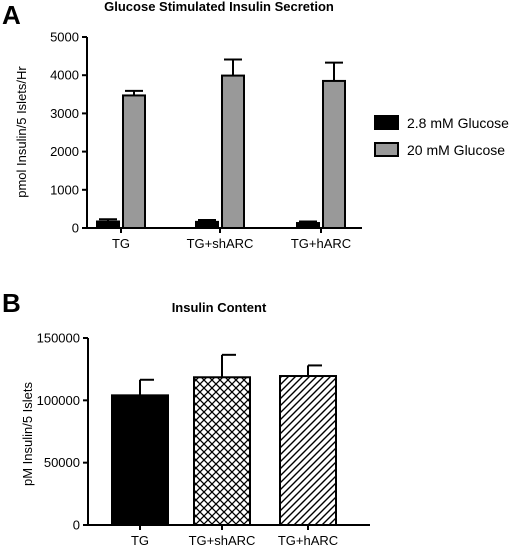 Image resolution: width=520 pixels, height=547 pixels. Describe the element at coordinates (62, 462) in the screenshot. I see `y-tick-label: 50000` at that location.